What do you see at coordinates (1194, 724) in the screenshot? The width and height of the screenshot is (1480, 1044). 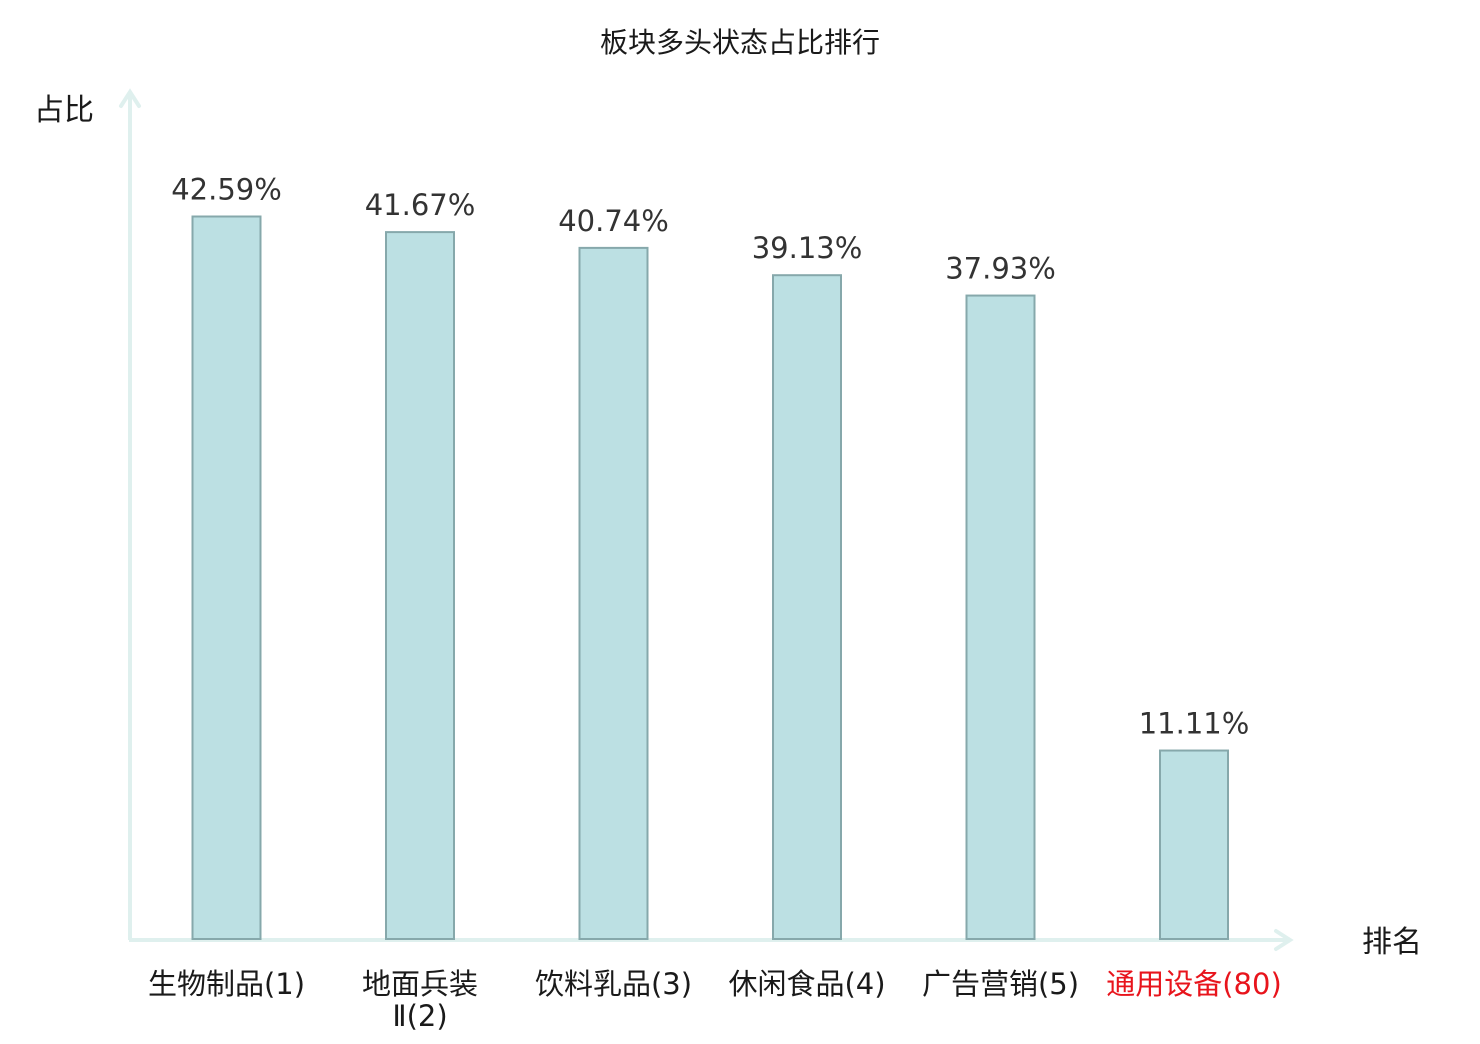 I see `bar-value-label: 11.11%` at bounding box center [1194, 724].